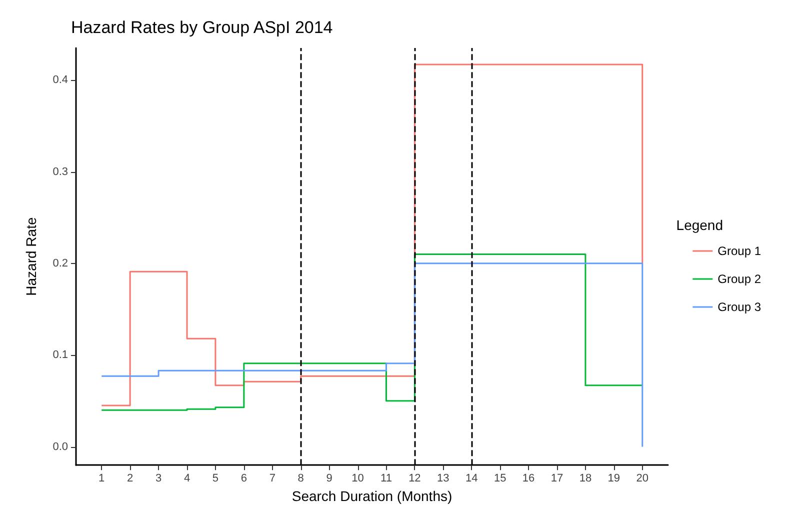  I want to click on x-tick-label: 10, so click(358, 478).